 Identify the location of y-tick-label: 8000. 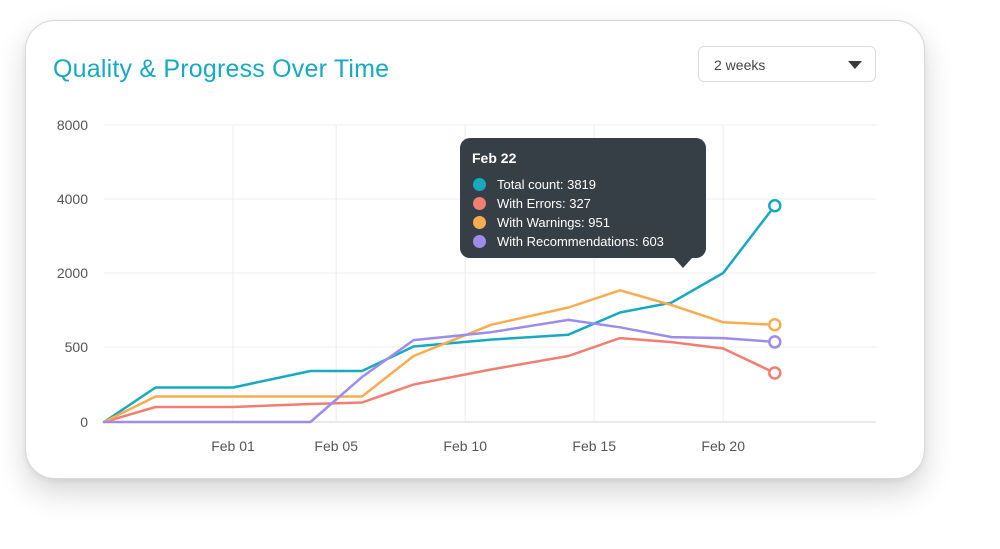
(72, 125).